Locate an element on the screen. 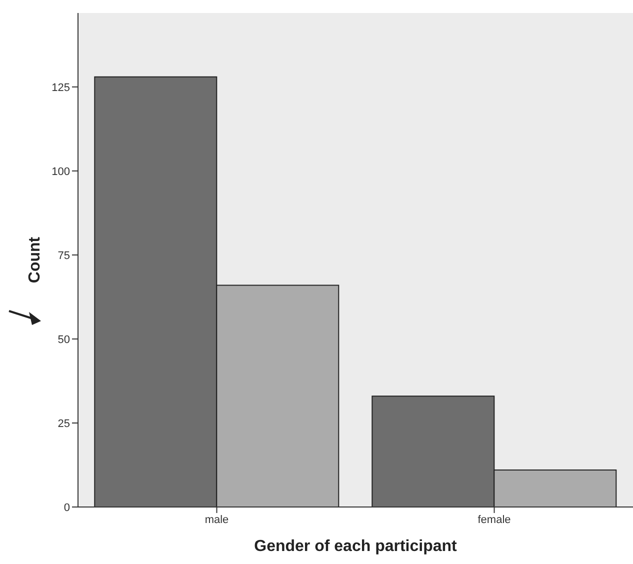 This screenshot has width=633, height=564. x-axis-title: Gender of each participant is located at coordinates (356, 546).